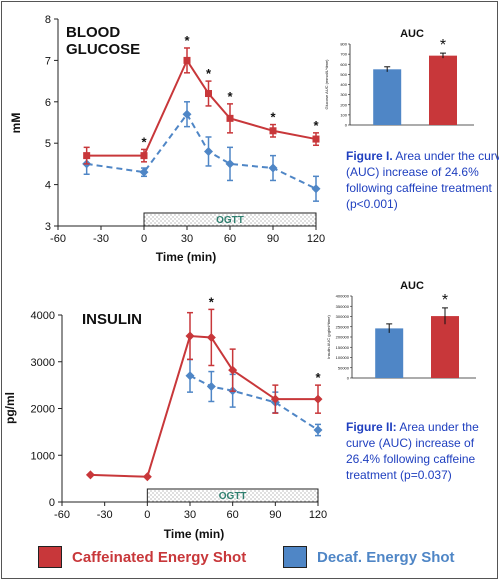  I want to click on inset-y-tick-label: 50000, so click(344, 367).